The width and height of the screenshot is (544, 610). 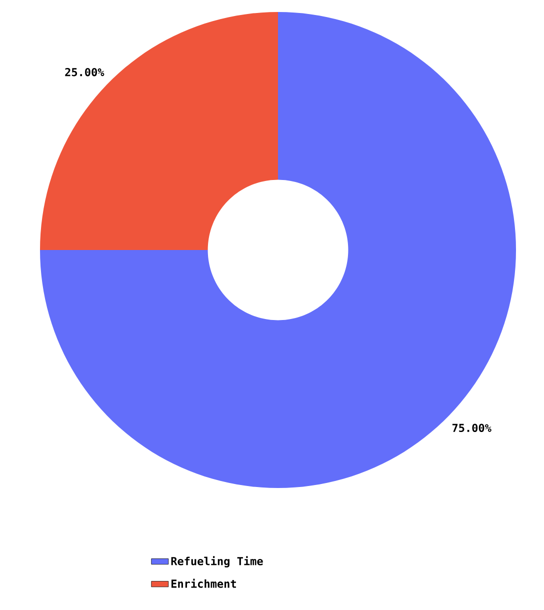 I want to click on legend-label: Enrichment, so click(x=203, y=583).